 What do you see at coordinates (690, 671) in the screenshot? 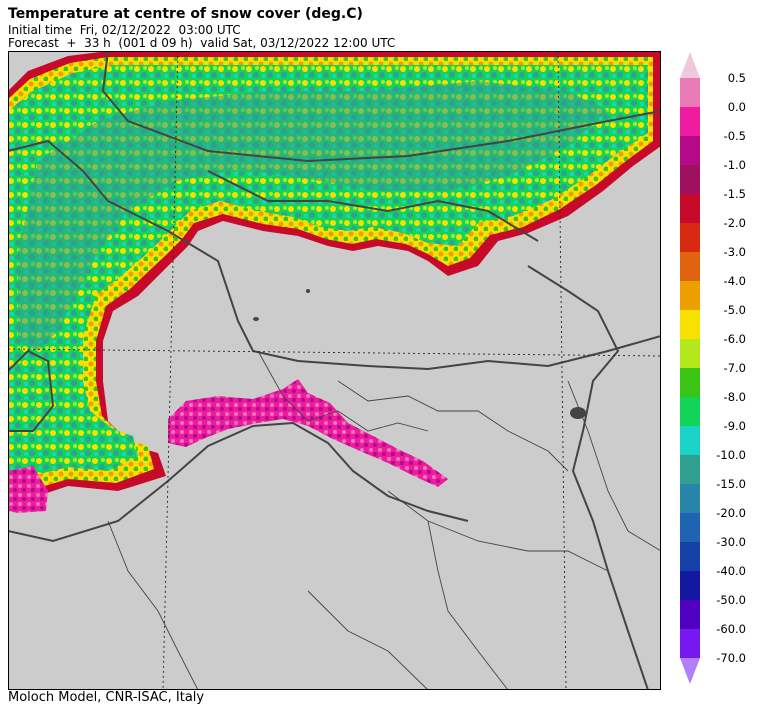
I see `legend-bottom-arrow` at bounding box center [690, 671].